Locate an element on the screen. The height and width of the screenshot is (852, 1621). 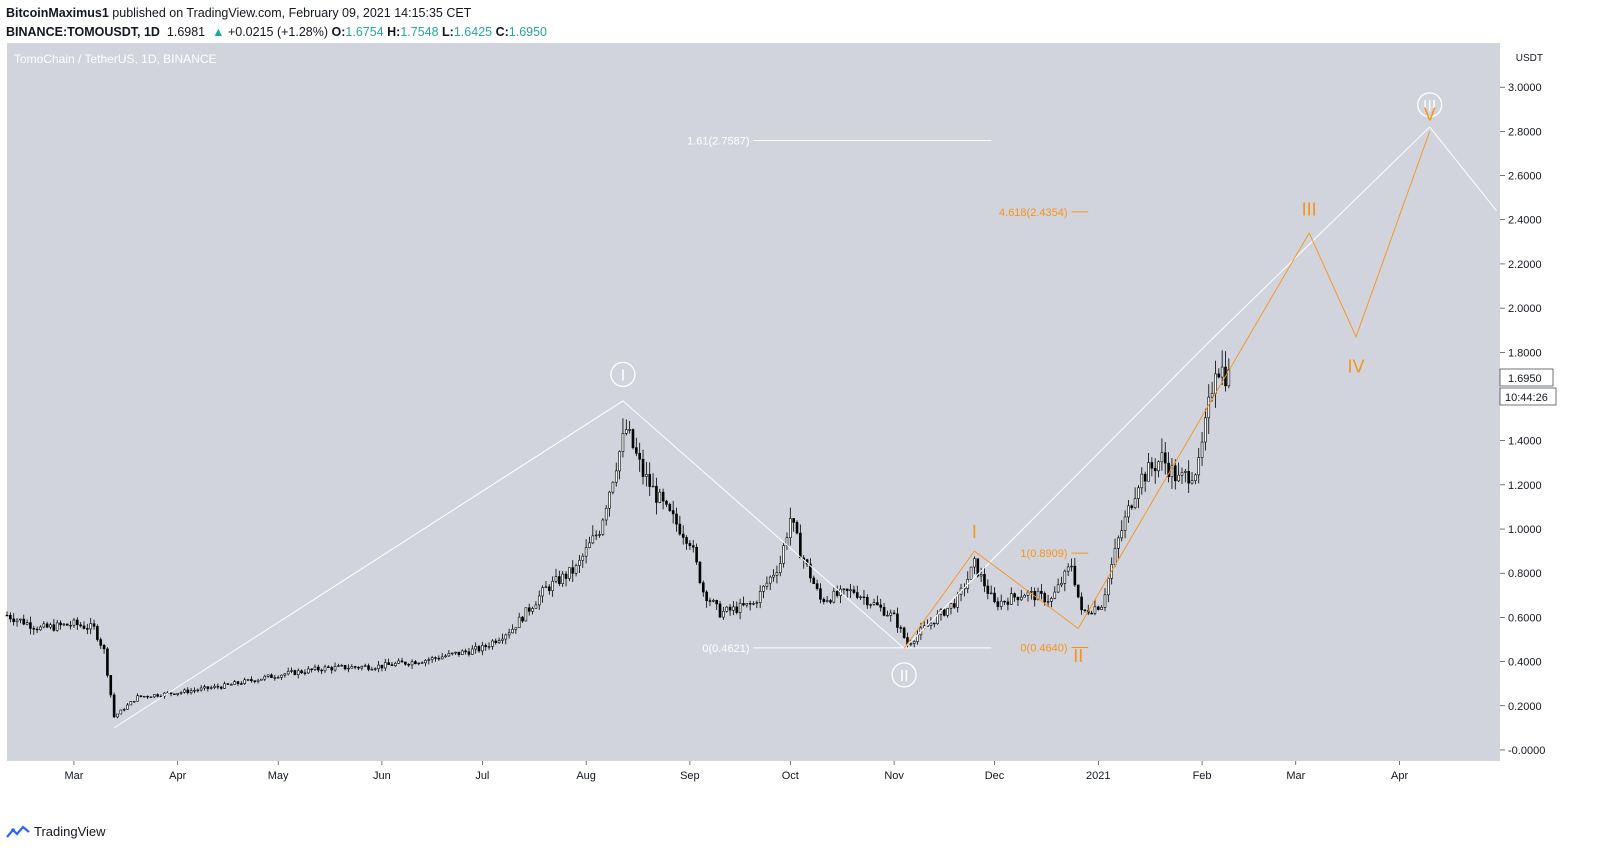
price-tick-label: 0.6000 is located at coordinates (1525, 618).